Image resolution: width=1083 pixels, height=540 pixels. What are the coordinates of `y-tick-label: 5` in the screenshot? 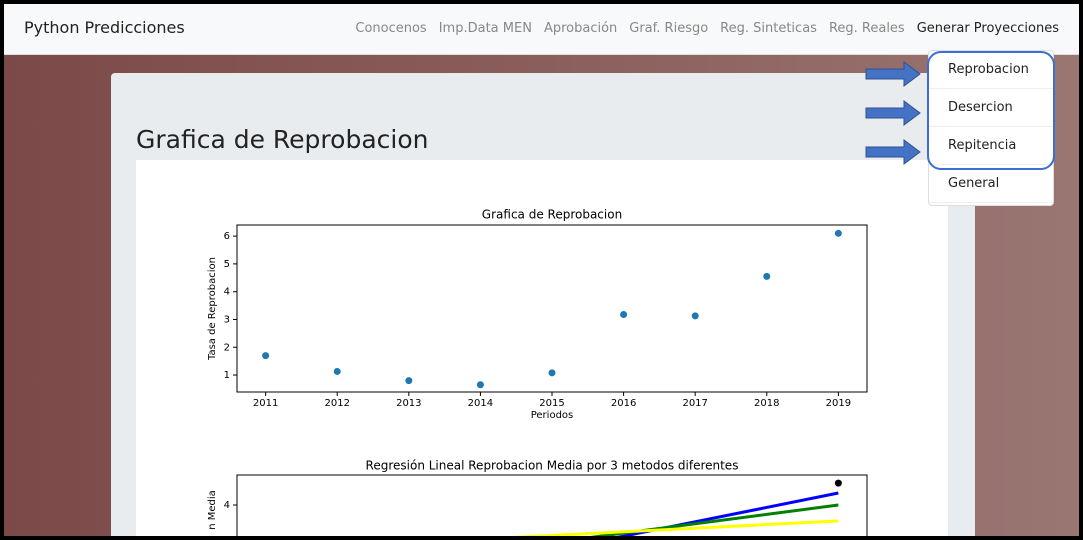 It's located at (227, 264).